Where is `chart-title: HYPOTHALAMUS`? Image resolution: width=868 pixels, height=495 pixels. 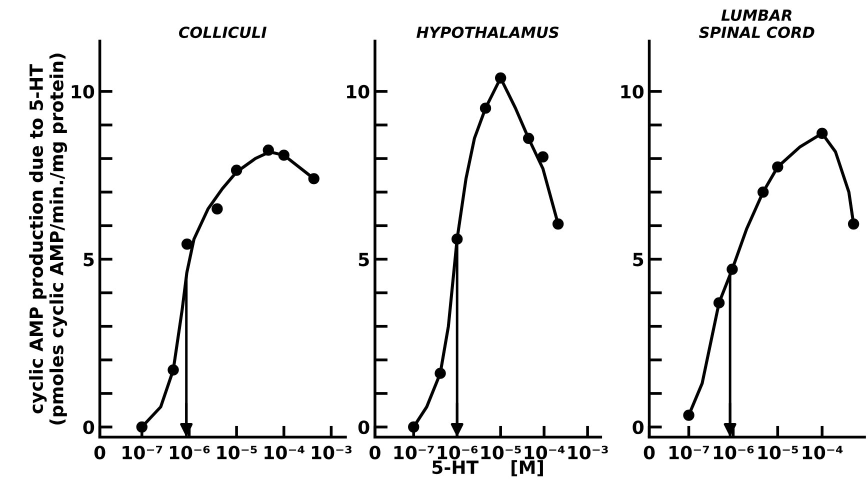
chart-title: HYPOTHALAMUS is located at coordinates (487, 32).